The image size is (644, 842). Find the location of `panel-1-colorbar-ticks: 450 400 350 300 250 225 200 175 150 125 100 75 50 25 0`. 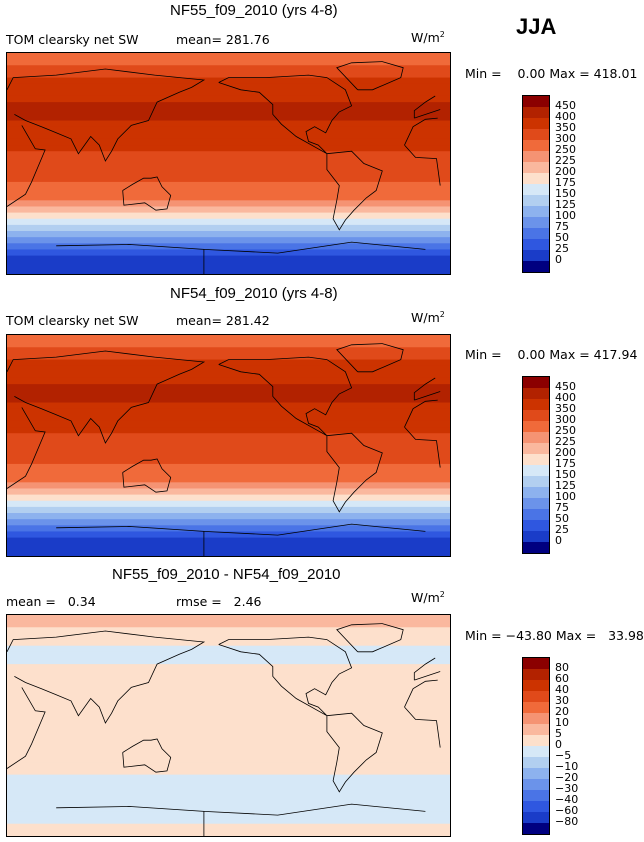

panel-1-colorbar-ticks: 450 400 350 300 250 225 200 175 150 125 100 75 50 25 0 is located at coordinates (565, 182).